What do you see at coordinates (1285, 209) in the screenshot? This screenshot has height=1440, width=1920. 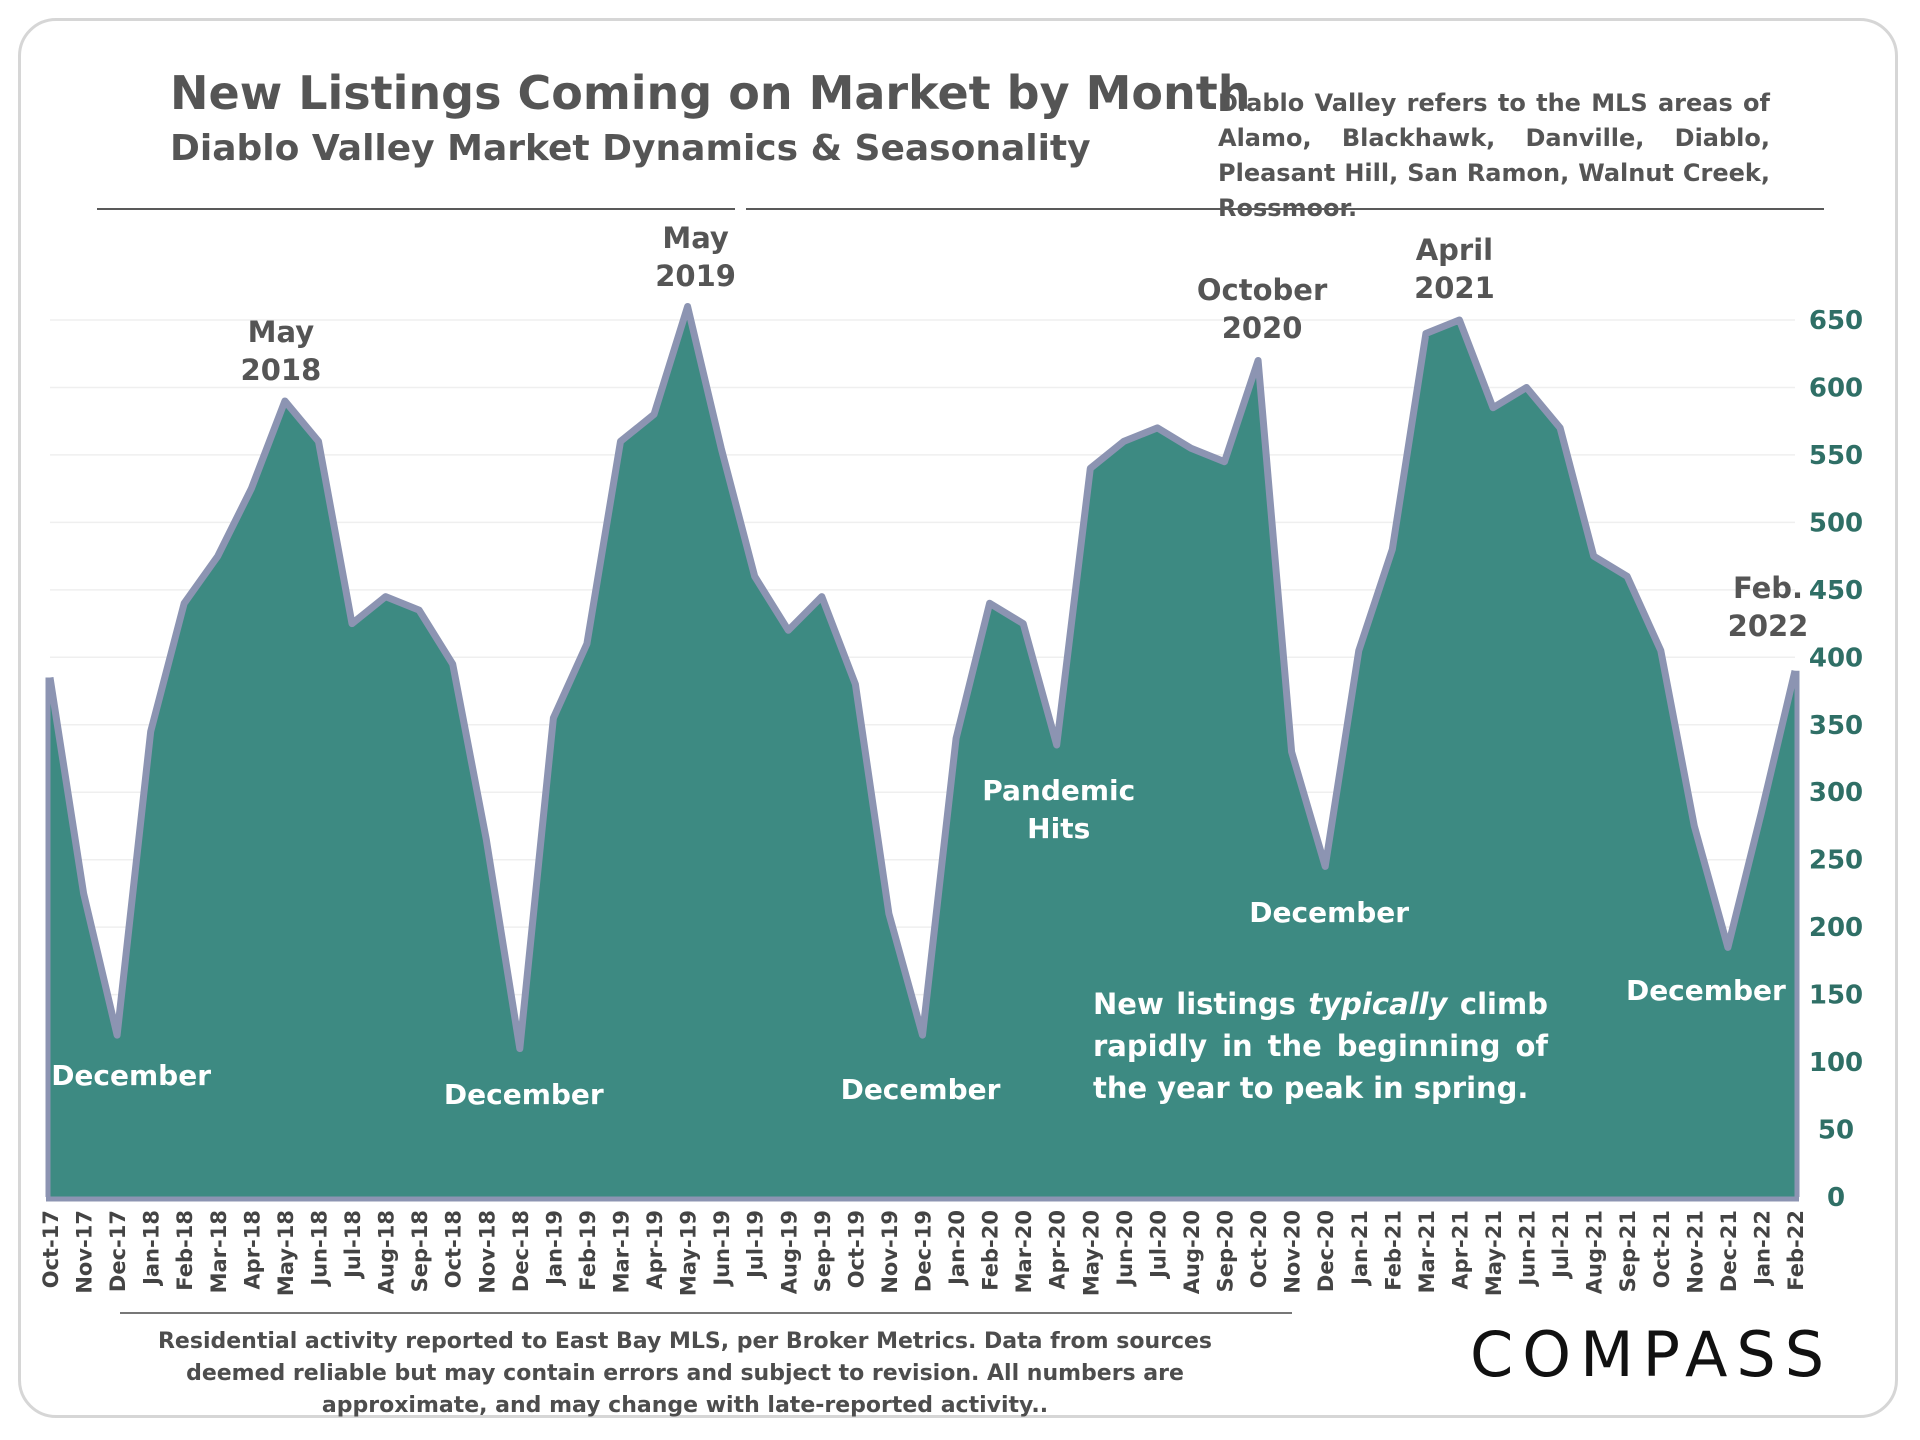 I see `title-rule-right` at bounding box center [1285, 209].